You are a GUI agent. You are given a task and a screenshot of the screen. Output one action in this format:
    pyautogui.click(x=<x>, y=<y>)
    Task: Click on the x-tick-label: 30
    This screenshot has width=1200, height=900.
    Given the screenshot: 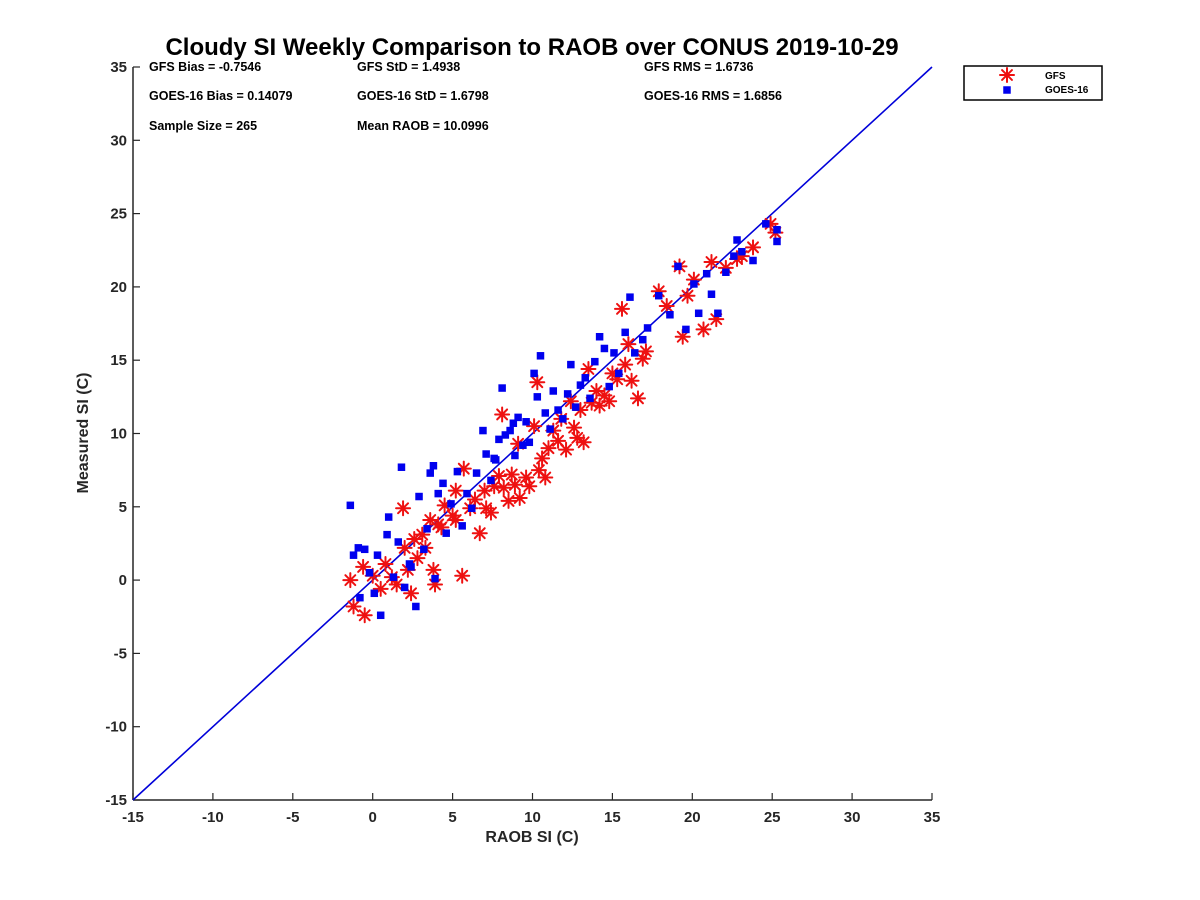 What is the action you would take?
    pyautogui.click(x=852, y=817)
    